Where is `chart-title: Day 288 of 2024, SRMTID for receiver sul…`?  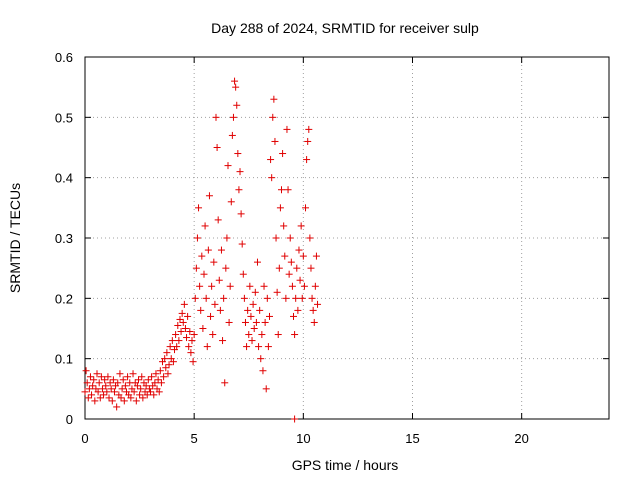 chart-title: Day 288 of 2024, SRMTID for receiver sul… is located at coordinates (345, 28).